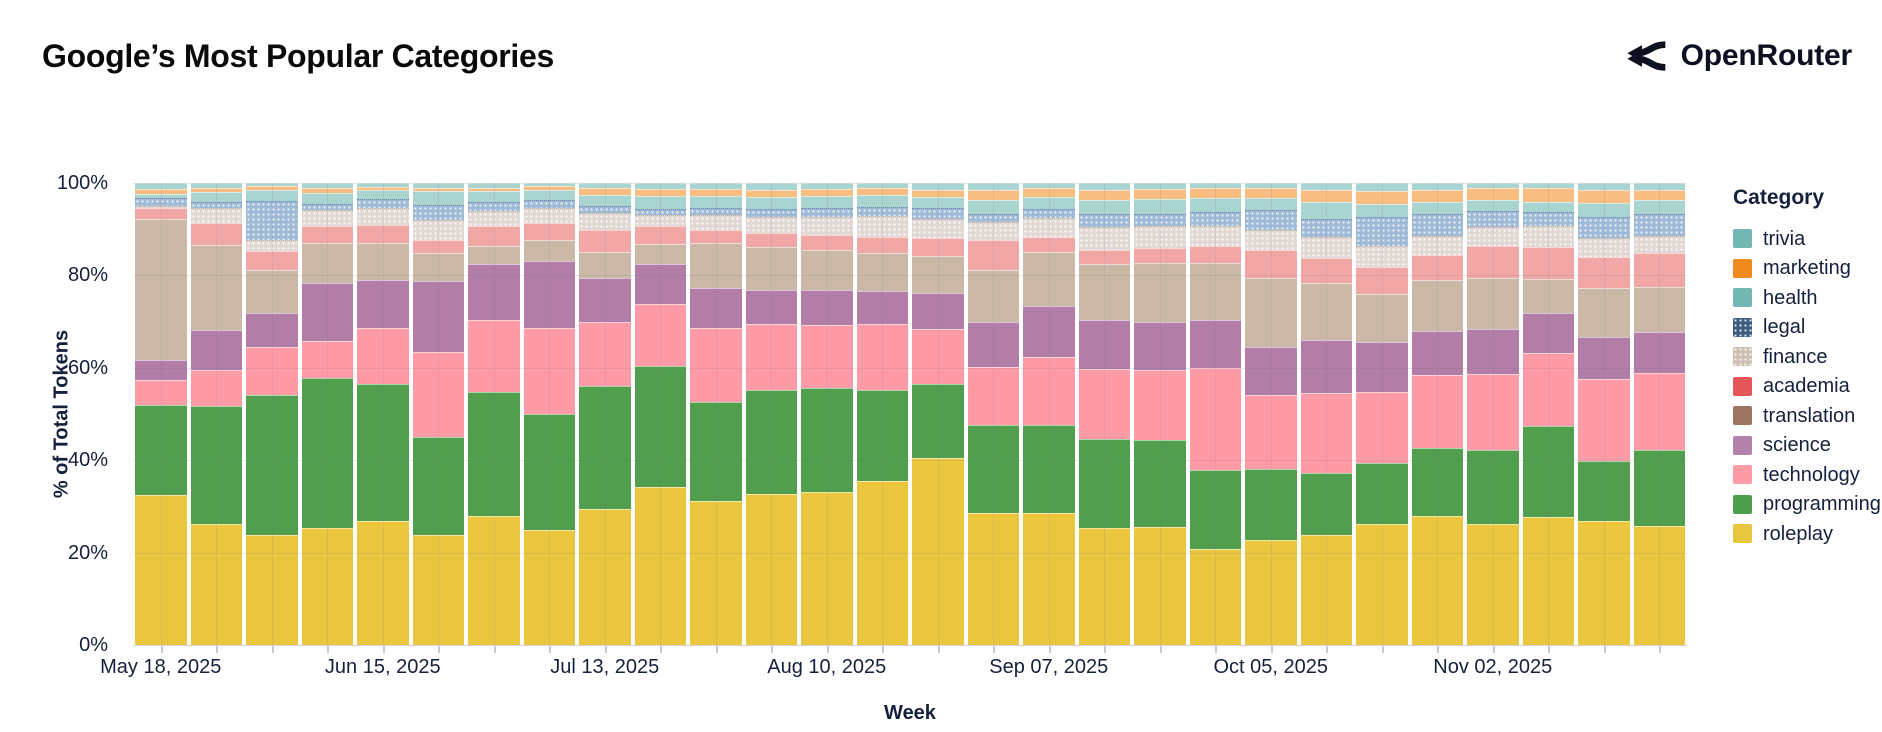 Image resolution: width=1882 pixels, height=732 pixels. What do you see at coordinates (1644, 56) in the screenshot?
I see `openrouter-fork-icon` at bounding box center [1644, 56].